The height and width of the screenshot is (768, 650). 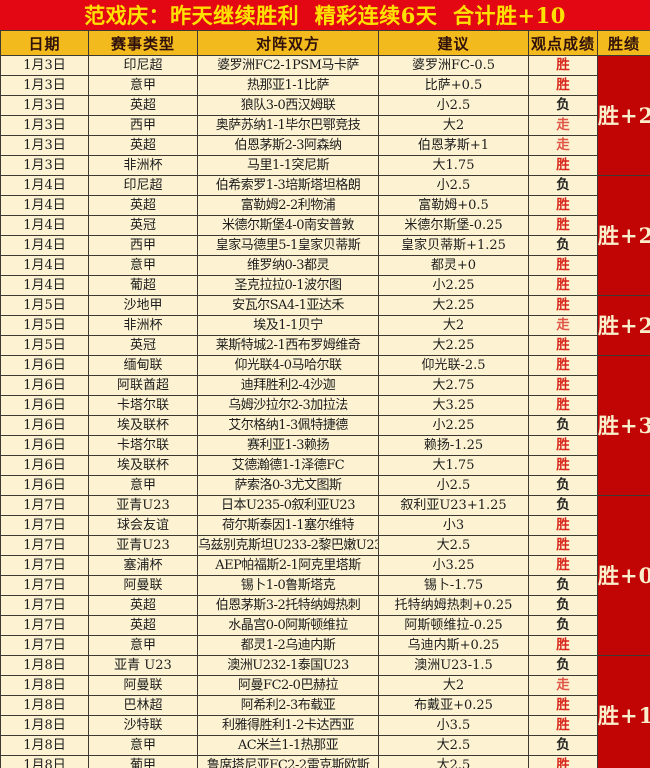 What do you see at coordinates (325, 265) in the screenshot?
I see `table-row: 1月4日 意甲 维罗纳0-3都灵 都灵+0 胜` at bounding box center [325, 265].